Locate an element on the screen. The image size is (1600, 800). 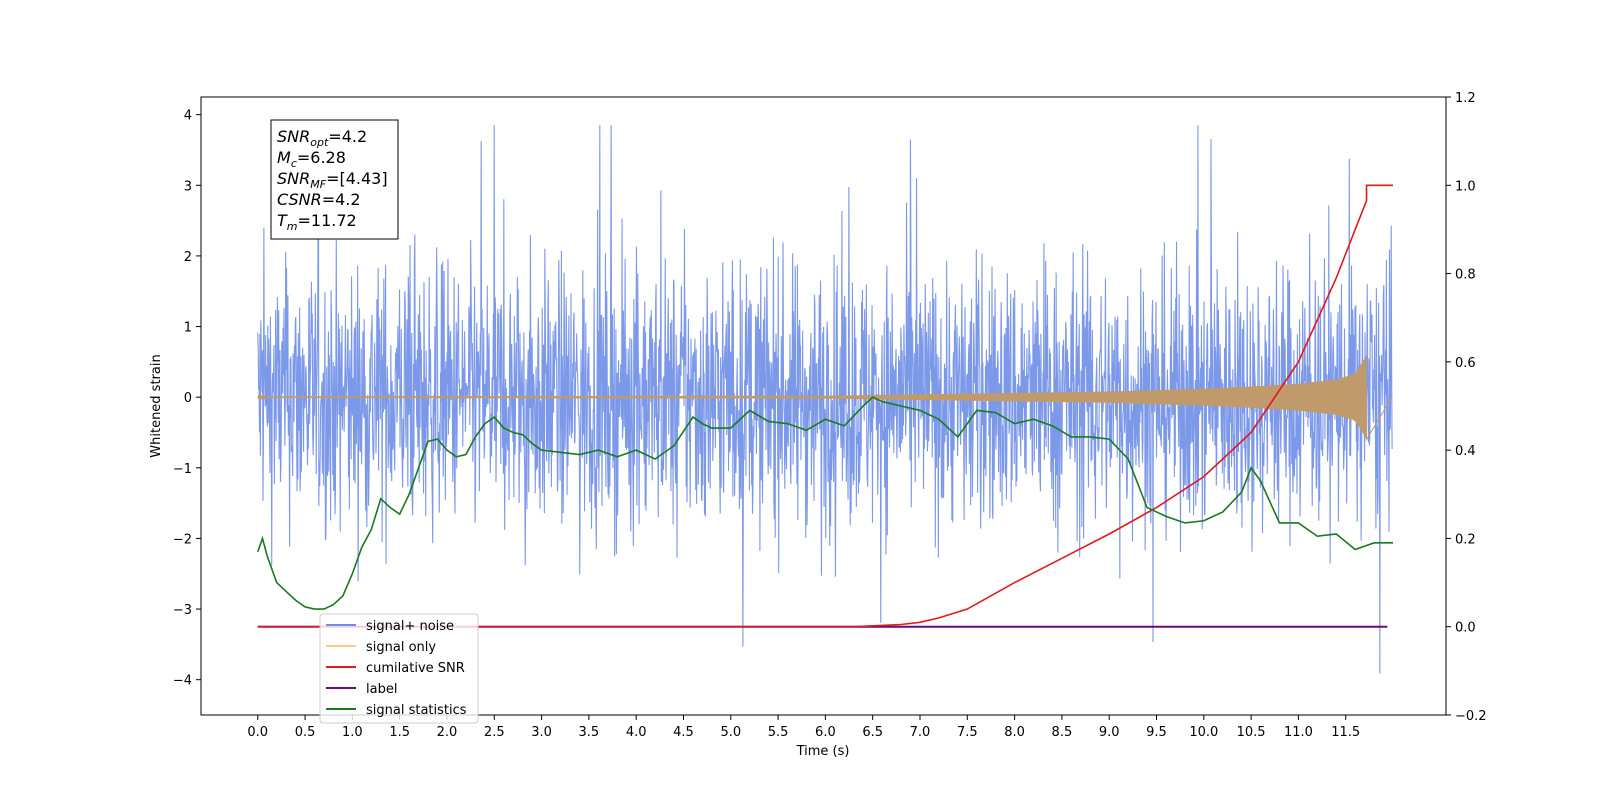
y2-tick-label: 0.0 is located at coordinates (1465, 628).